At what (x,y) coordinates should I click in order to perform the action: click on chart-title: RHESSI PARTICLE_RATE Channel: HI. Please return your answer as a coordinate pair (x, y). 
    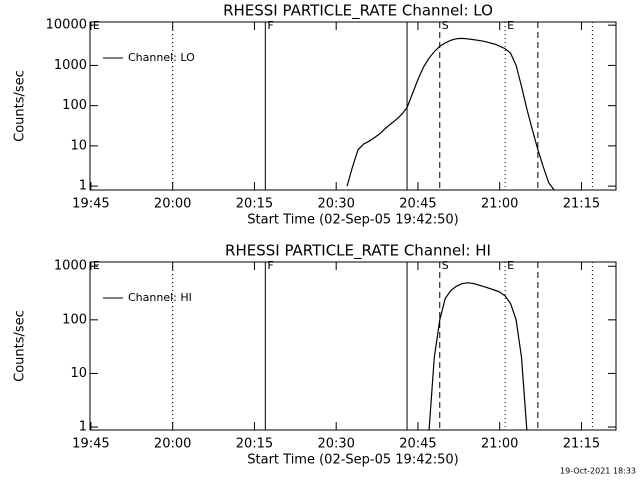
    Looking at the image, I should click on (358, 251).